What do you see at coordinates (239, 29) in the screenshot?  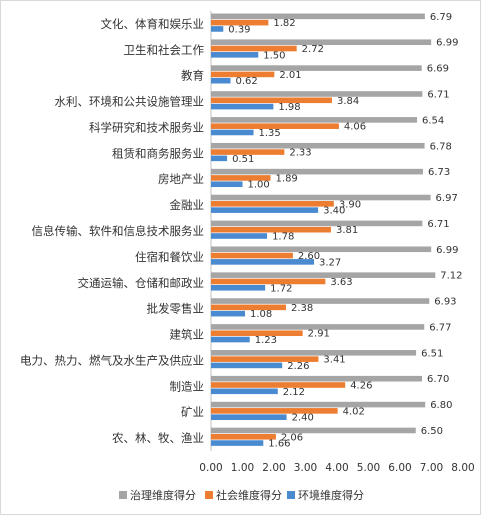 I see `data-label: 0.39` at bounding box center [239, 29].